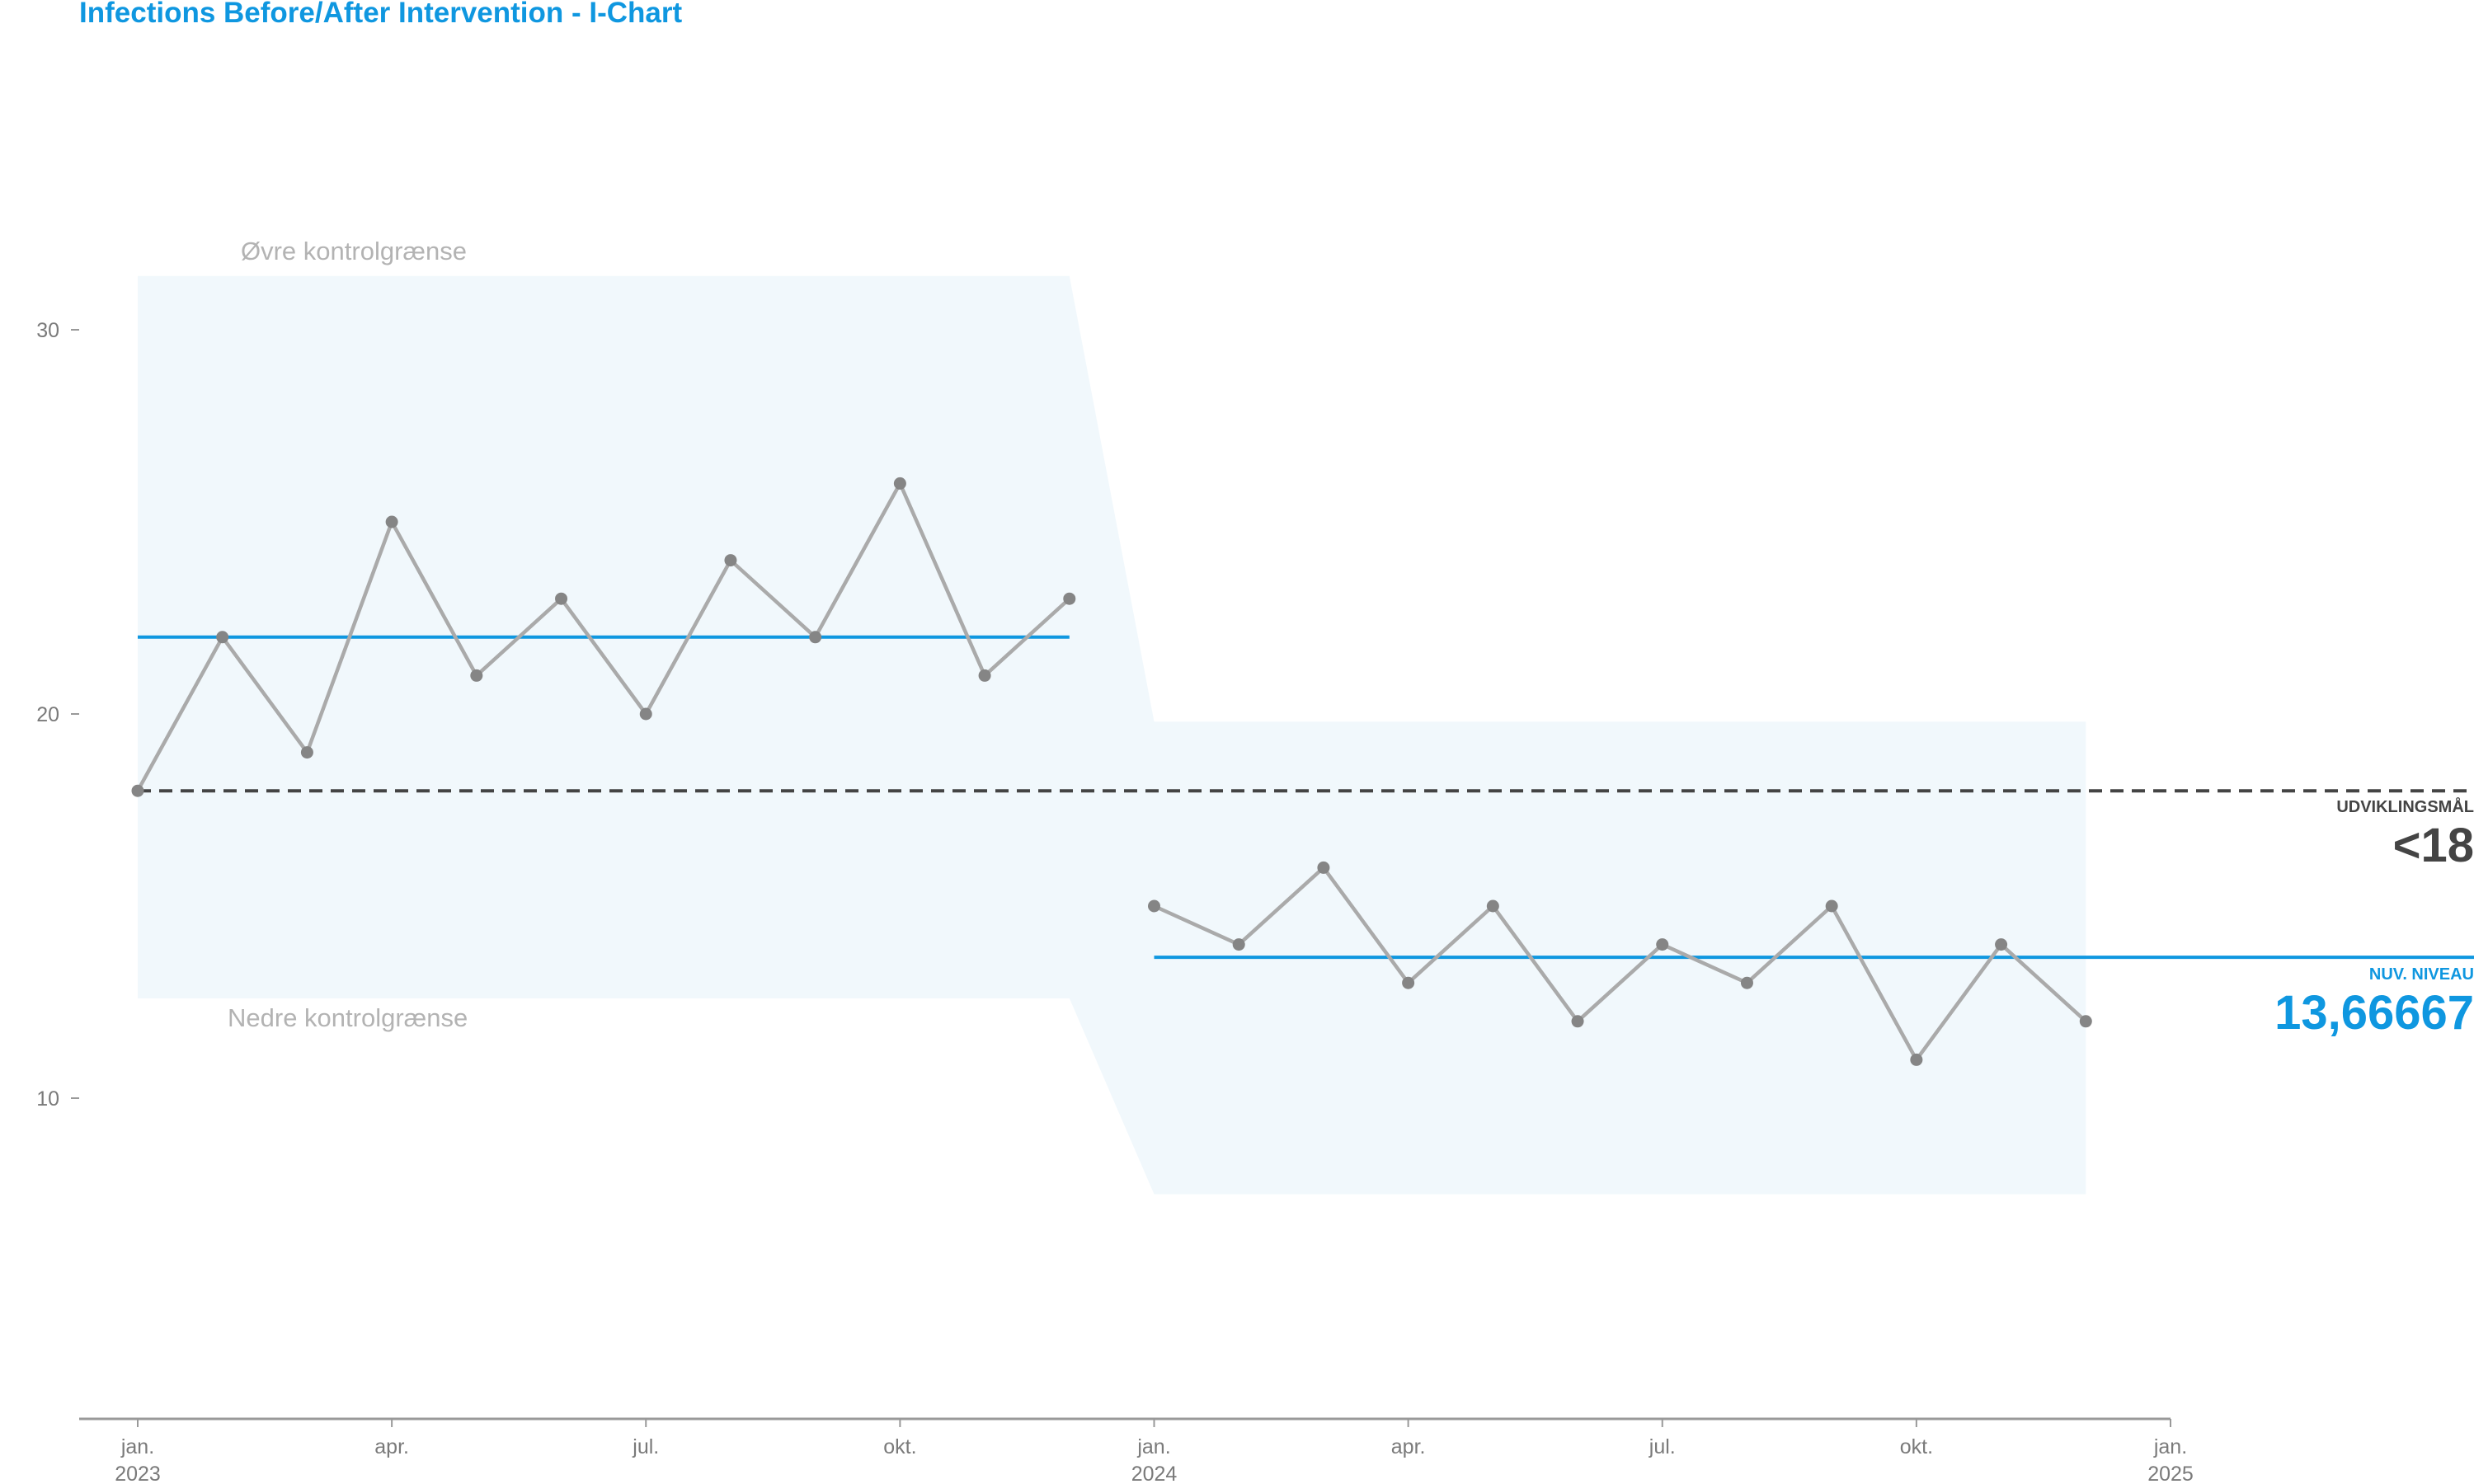 This screenshot has height=1484, width=2474. Describe the element at coordinates (2433, 845) in the screenshot. I see `target-value: <18` at that location.